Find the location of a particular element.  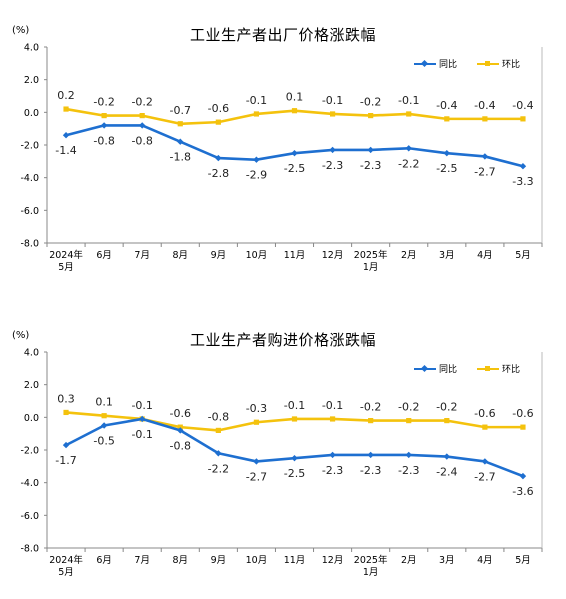

y-tick-label: 2.0 is located at coordinates (31, 80).